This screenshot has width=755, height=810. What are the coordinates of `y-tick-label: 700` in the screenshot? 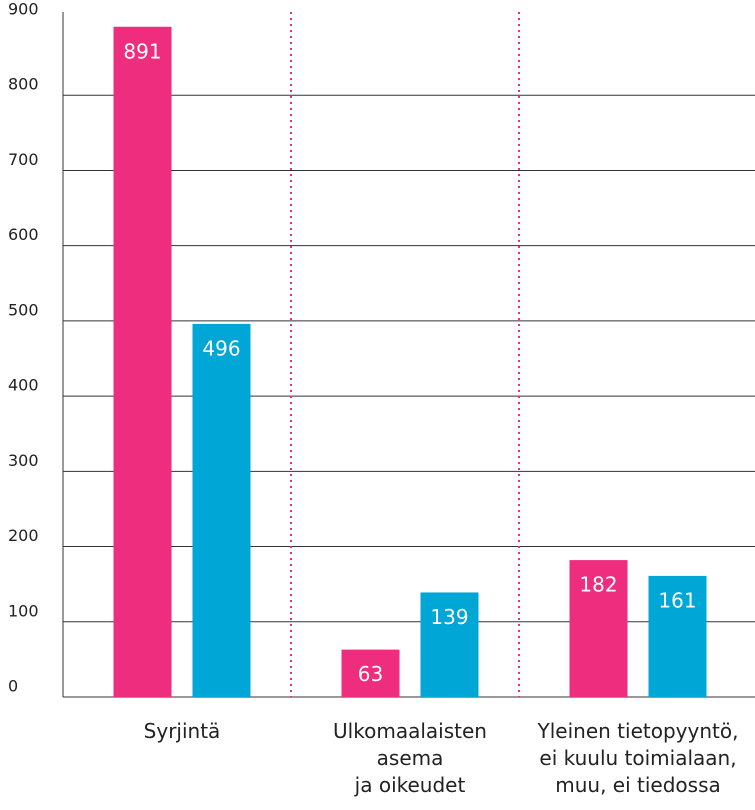 It's located at (23, 159).